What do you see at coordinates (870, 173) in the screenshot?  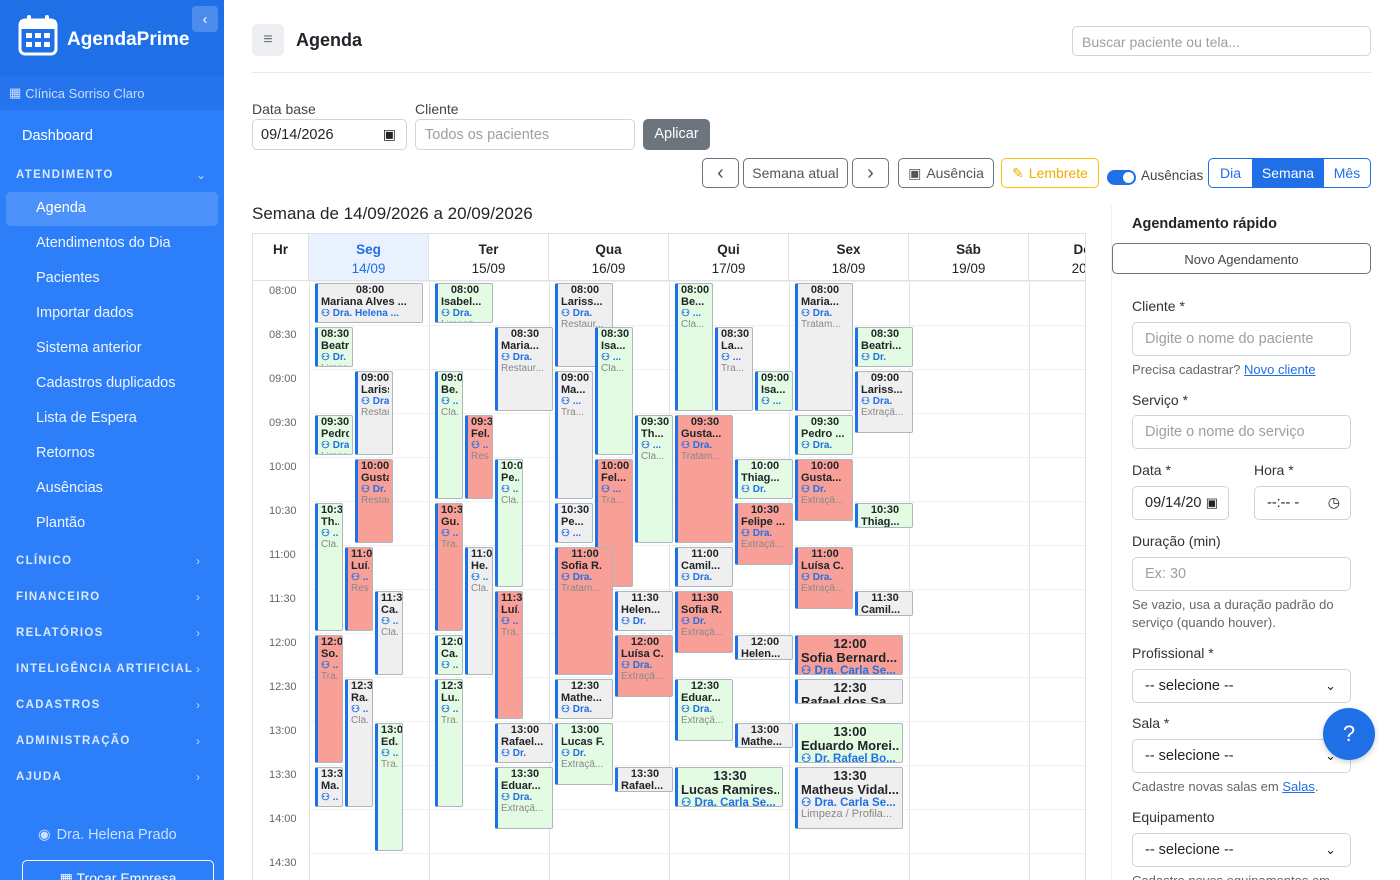 I see `next-week-button: ›` at bounding box center [870, 173].